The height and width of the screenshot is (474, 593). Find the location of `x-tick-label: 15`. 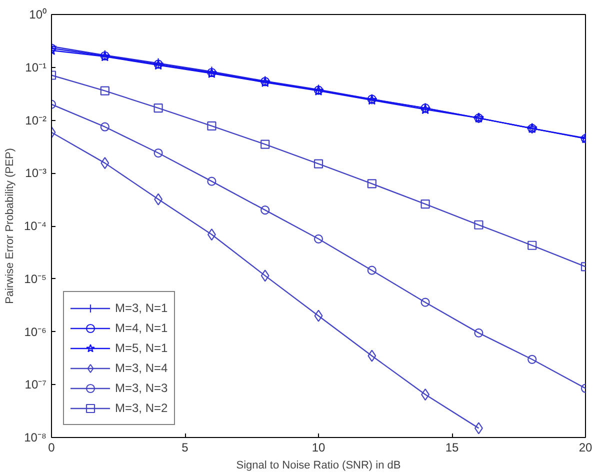

x-tick-label: 15 is located at coordinates (452, 447).